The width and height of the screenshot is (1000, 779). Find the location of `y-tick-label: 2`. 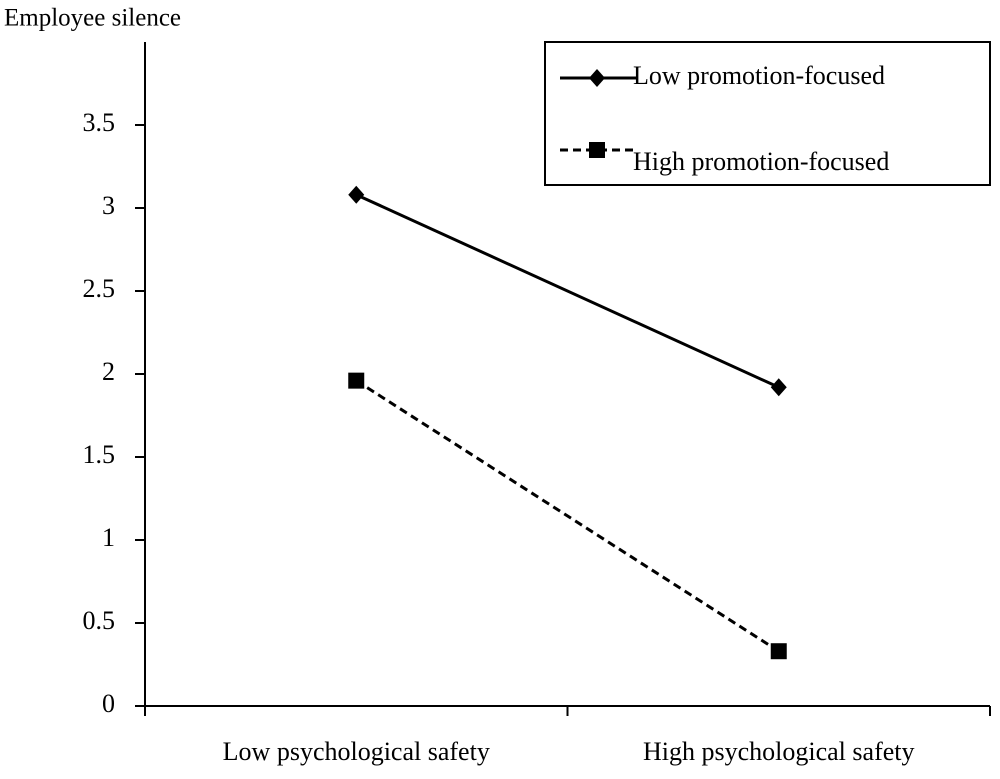

y-tick-label: 2 is located at coordinates (108, 371).